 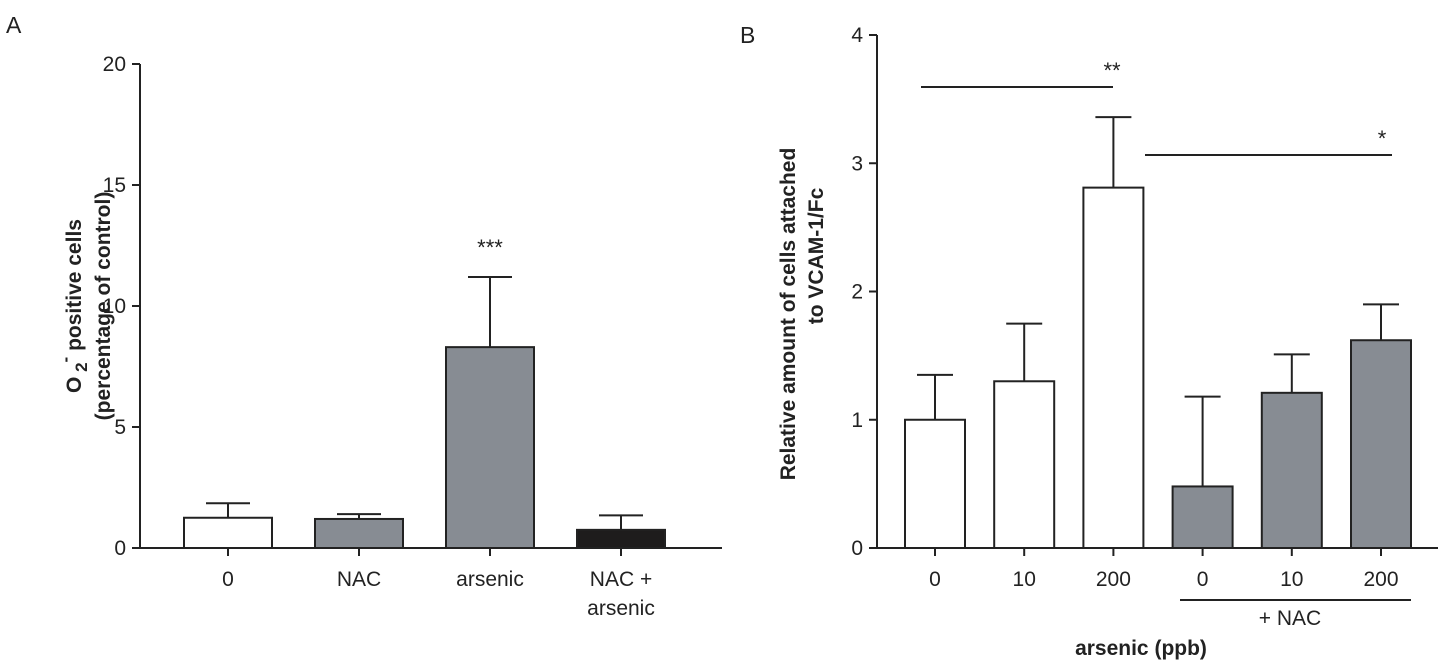 What do you see at coordinates (1382, 138) in the screenshot?
I see `significance-label: *` at bounding box center [1382, 138].